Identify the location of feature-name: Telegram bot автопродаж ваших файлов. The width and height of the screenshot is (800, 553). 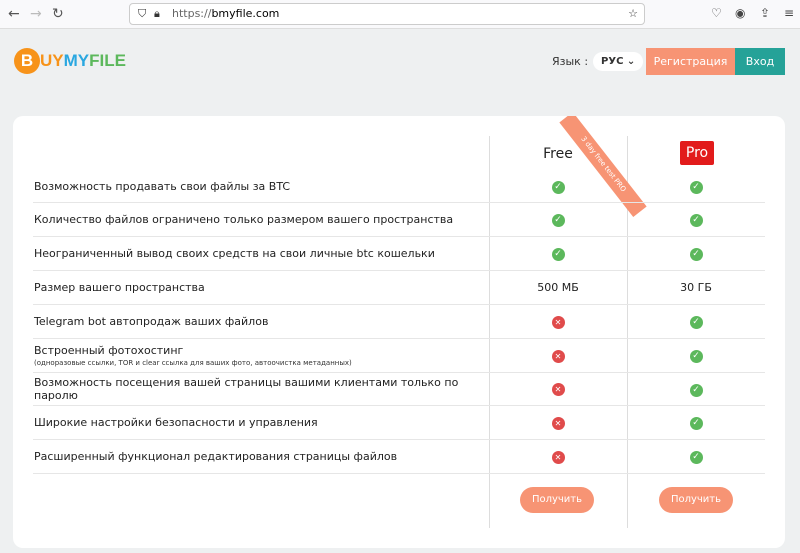
(151, 321).